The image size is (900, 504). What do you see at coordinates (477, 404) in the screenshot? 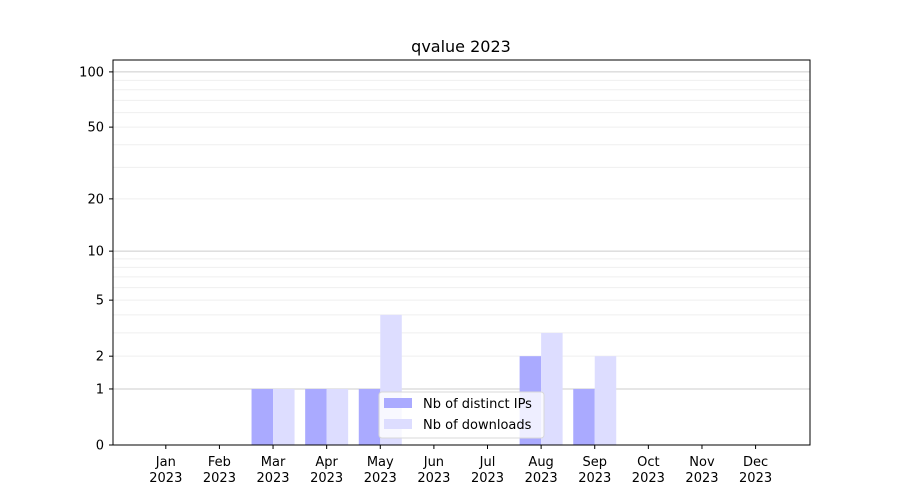
I see `legend-label: Nb of distinct IPs` at bounding box center [477, 404].